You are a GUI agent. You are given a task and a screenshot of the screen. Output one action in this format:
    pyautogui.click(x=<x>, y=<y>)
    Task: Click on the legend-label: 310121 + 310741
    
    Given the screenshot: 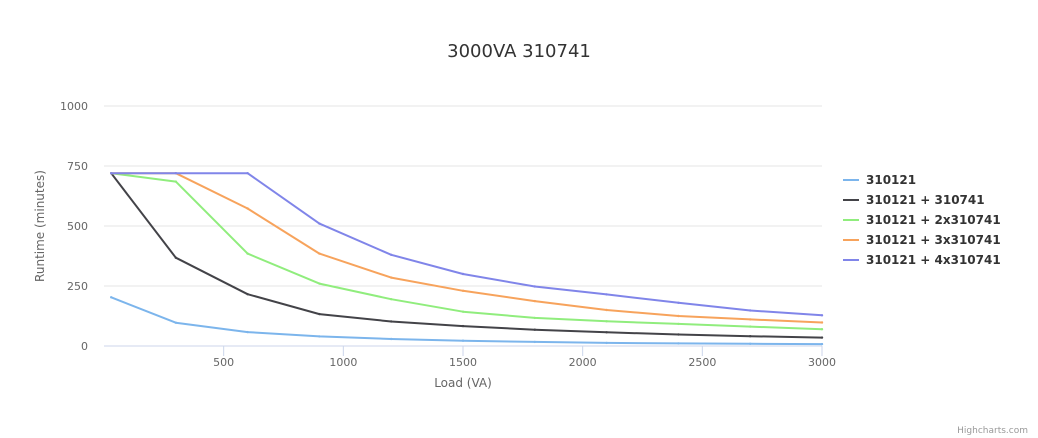 What is the action you would take?
    pyautogui.click(x=925, y=200)
    